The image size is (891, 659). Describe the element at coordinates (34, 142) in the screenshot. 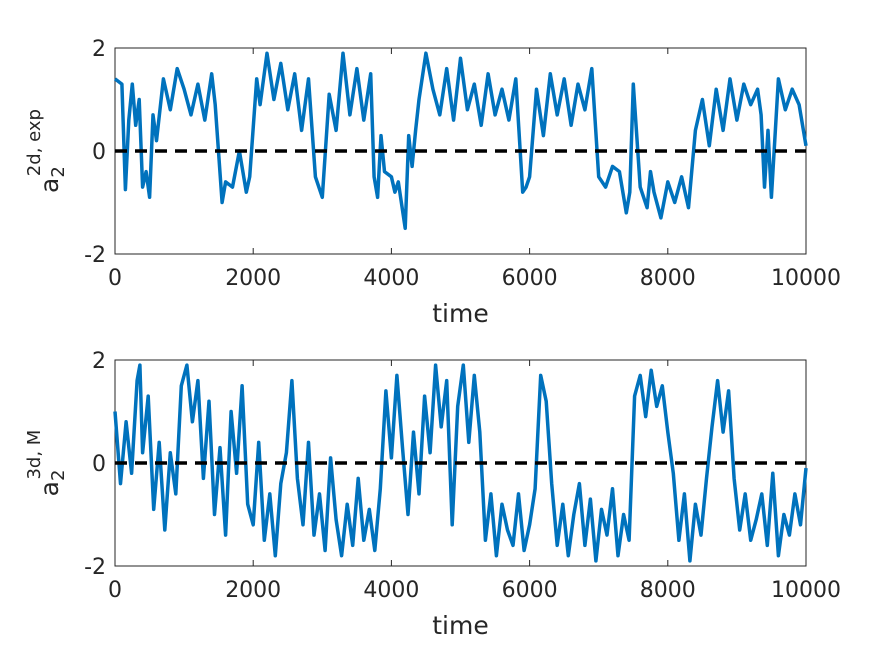

I see `y-label-superscript: 2d, exp` at that location.